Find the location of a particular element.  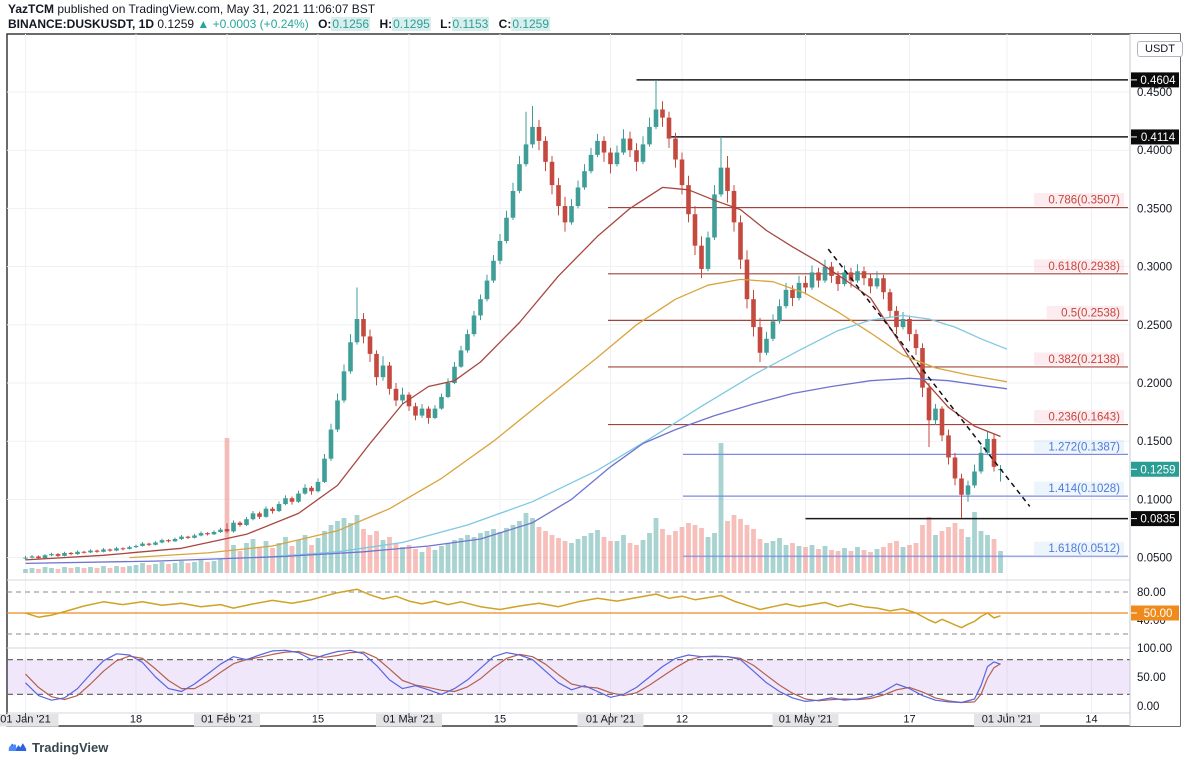

fib-label: 0.236(0.1643) is located at coordinates (1084, 418).